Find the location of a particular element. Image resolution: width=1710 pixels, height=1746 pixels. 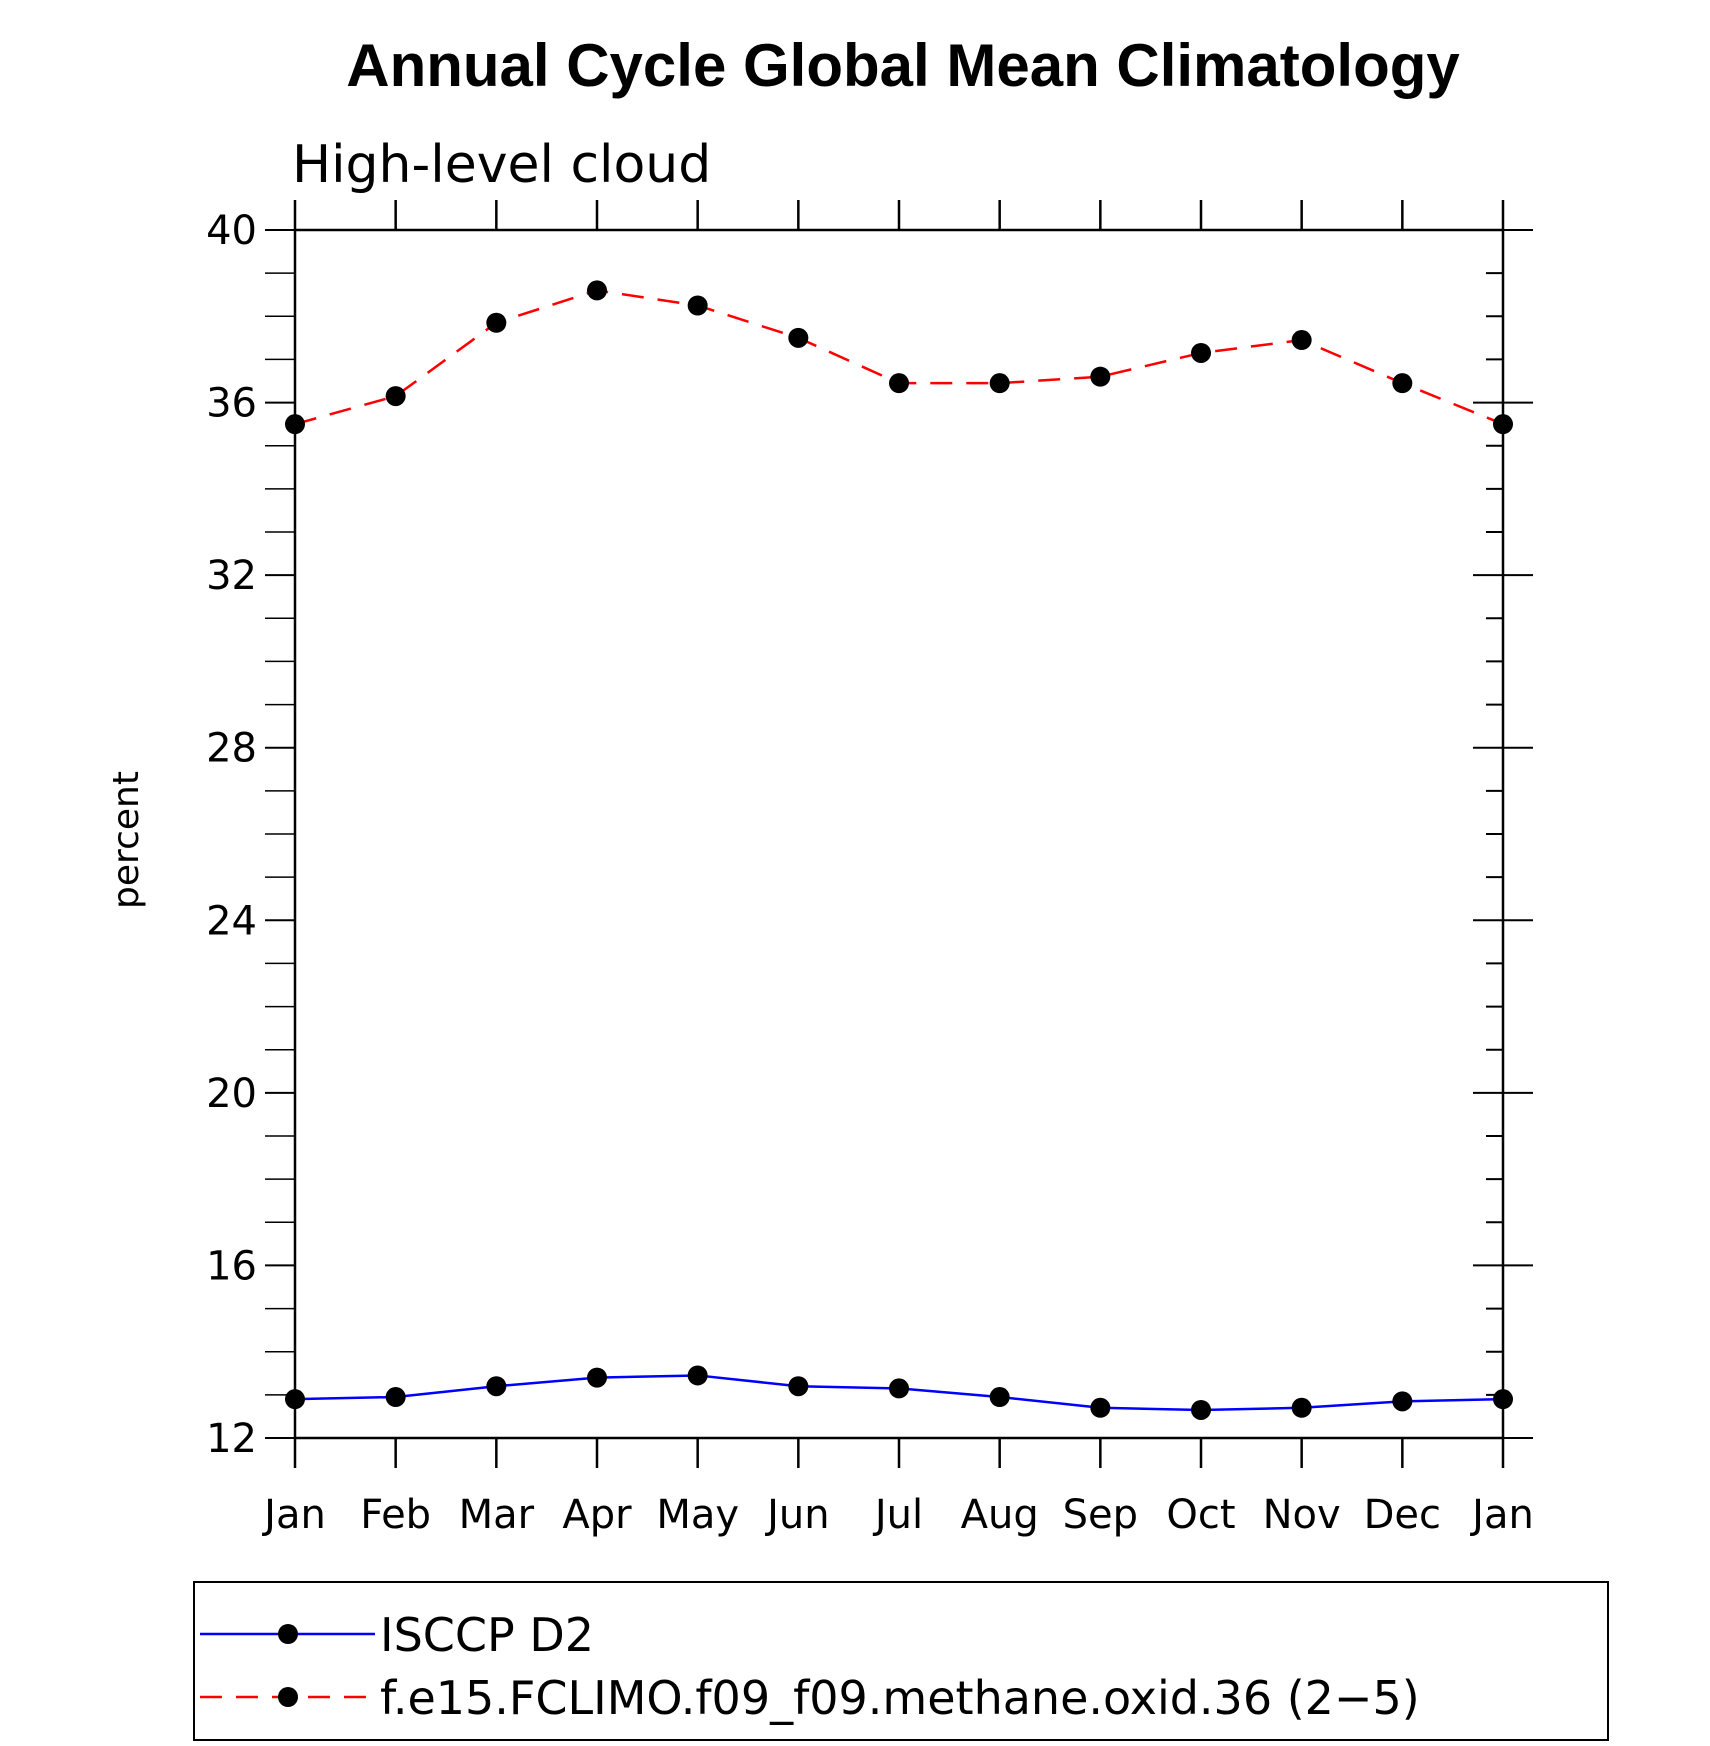

x-tick-label: Jun is located at coordinates (797, 1515).